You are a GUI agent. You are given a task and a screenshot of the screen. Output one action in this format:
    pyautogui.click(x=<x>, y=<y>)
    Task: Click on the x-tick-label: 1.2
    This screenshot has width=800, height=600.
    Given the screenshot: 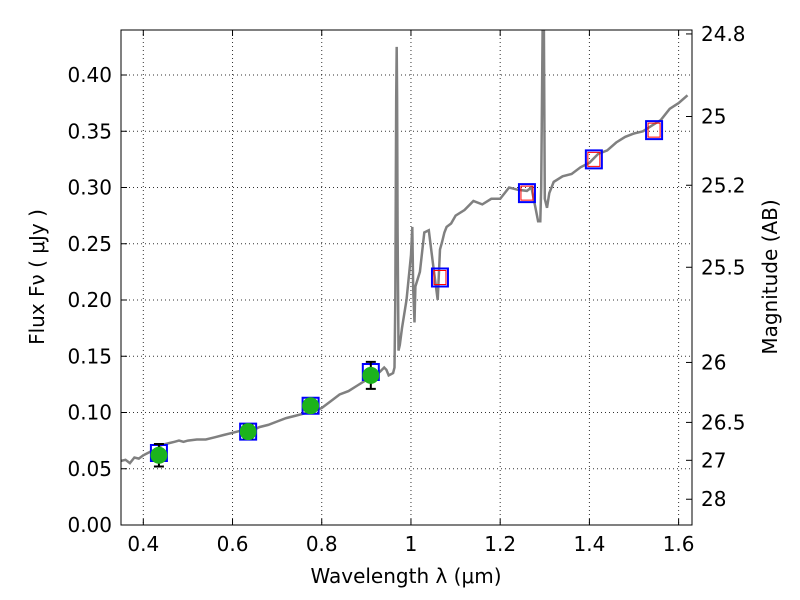 What is the action you would take?
    pyautogui.click(x=500, y=544)
    